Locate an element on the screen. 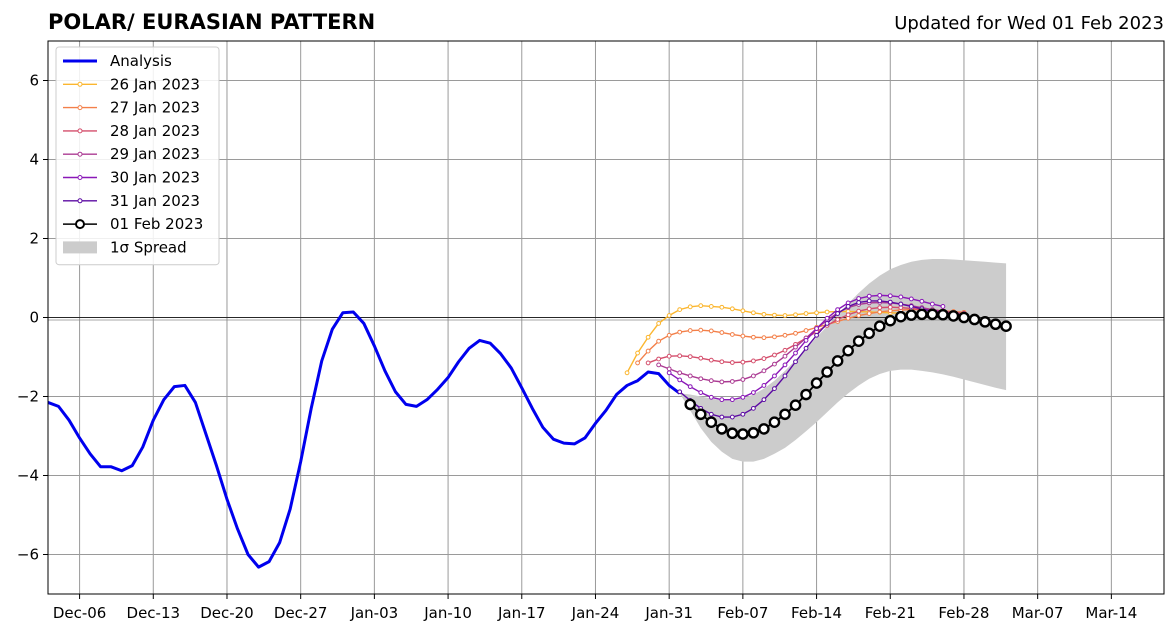  y-tick-label: 6 is located at coordinates (34, 81).